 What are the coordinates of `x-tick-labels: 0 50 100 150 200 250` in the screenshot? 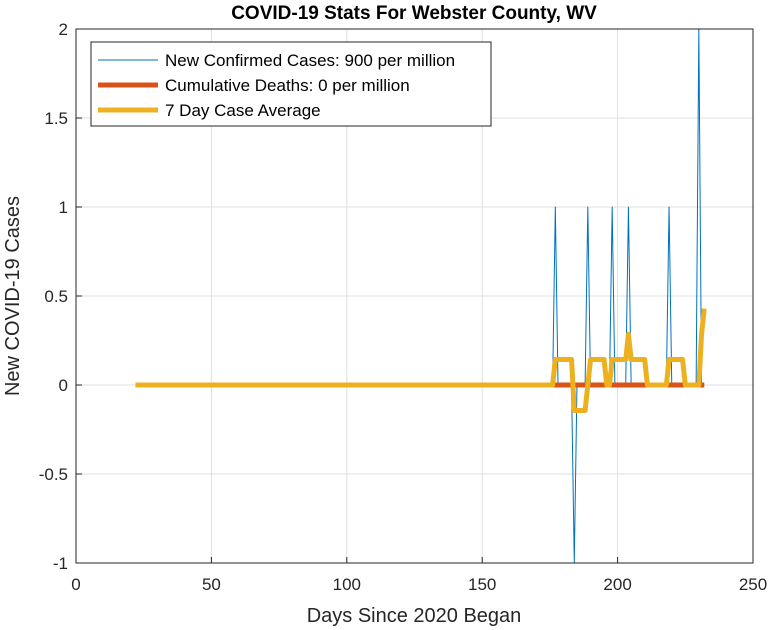 It's located at (419, 584).